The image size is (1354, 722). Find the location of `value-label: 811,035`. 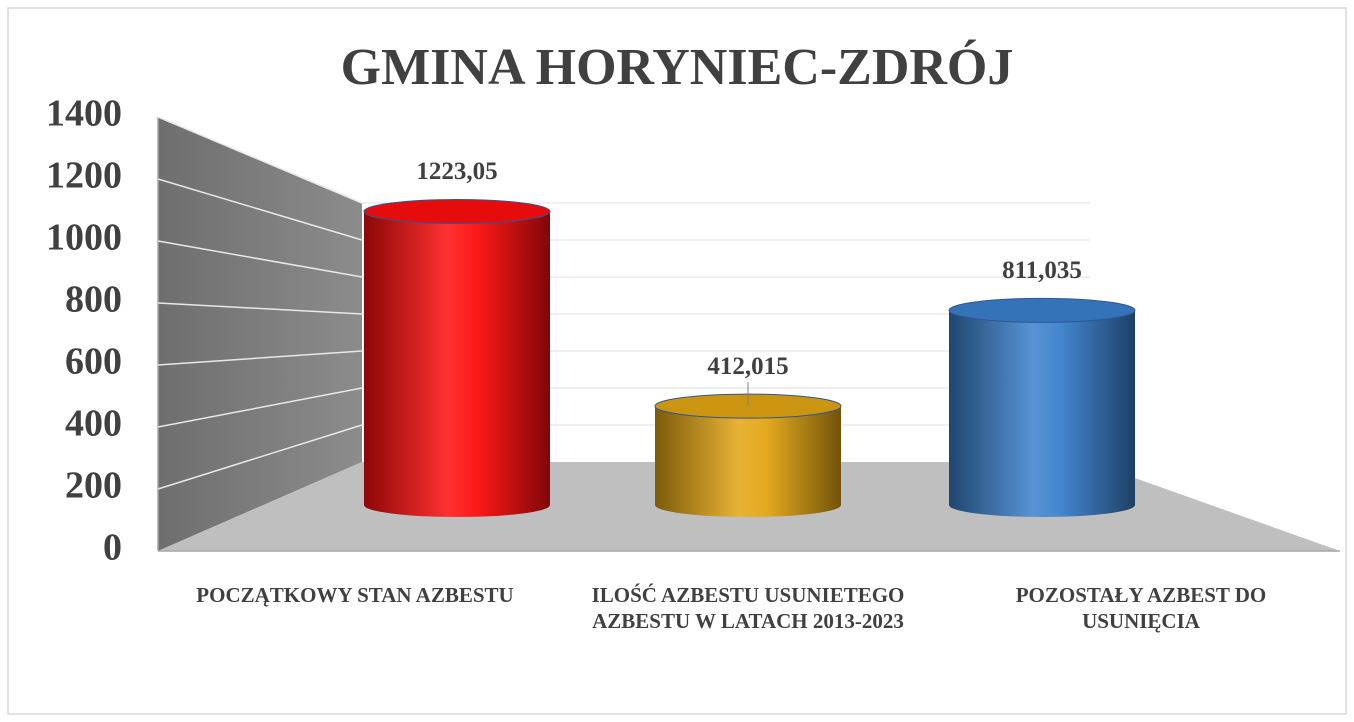

value-label: 811,035 is located at coordinates (1042, 270).